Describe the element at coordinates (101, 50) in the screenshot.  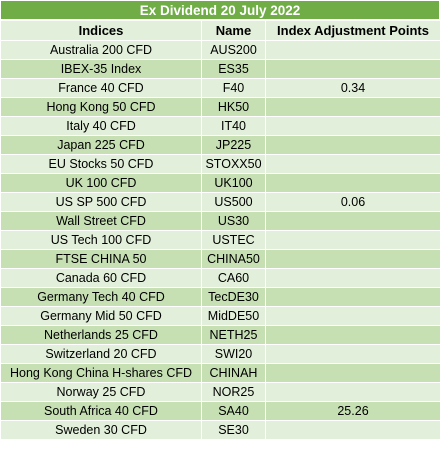
I see `cell-index: Australia 200 CFD` at that location.